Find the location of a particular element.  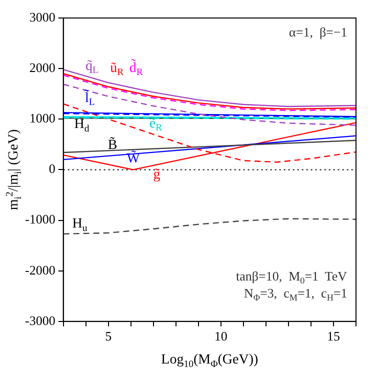

y-tick-label: 3000 is located at coordinates (42, 16).